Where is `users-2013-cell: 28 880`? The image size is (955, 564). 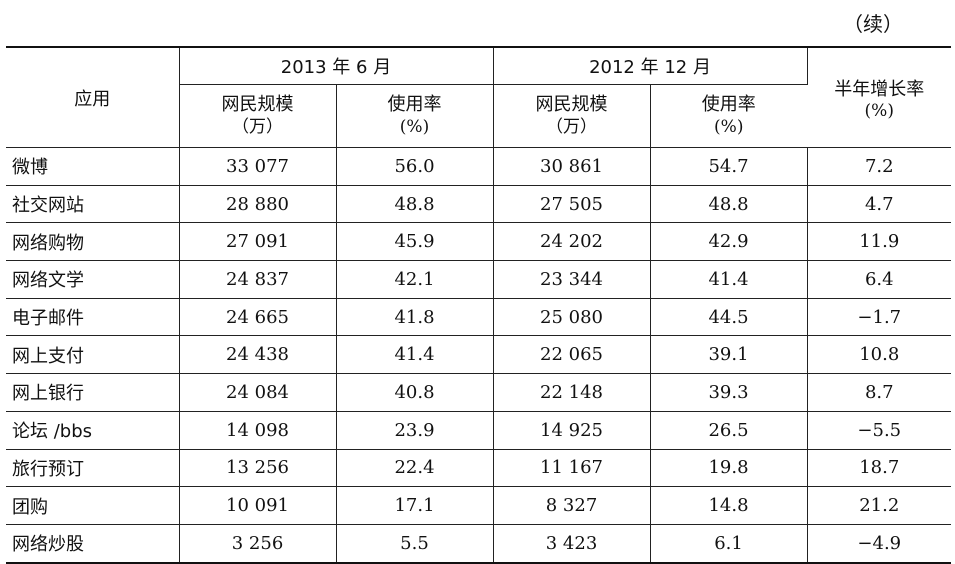
users-2013-cell: 28 880 is located at coordinates (258, 204).